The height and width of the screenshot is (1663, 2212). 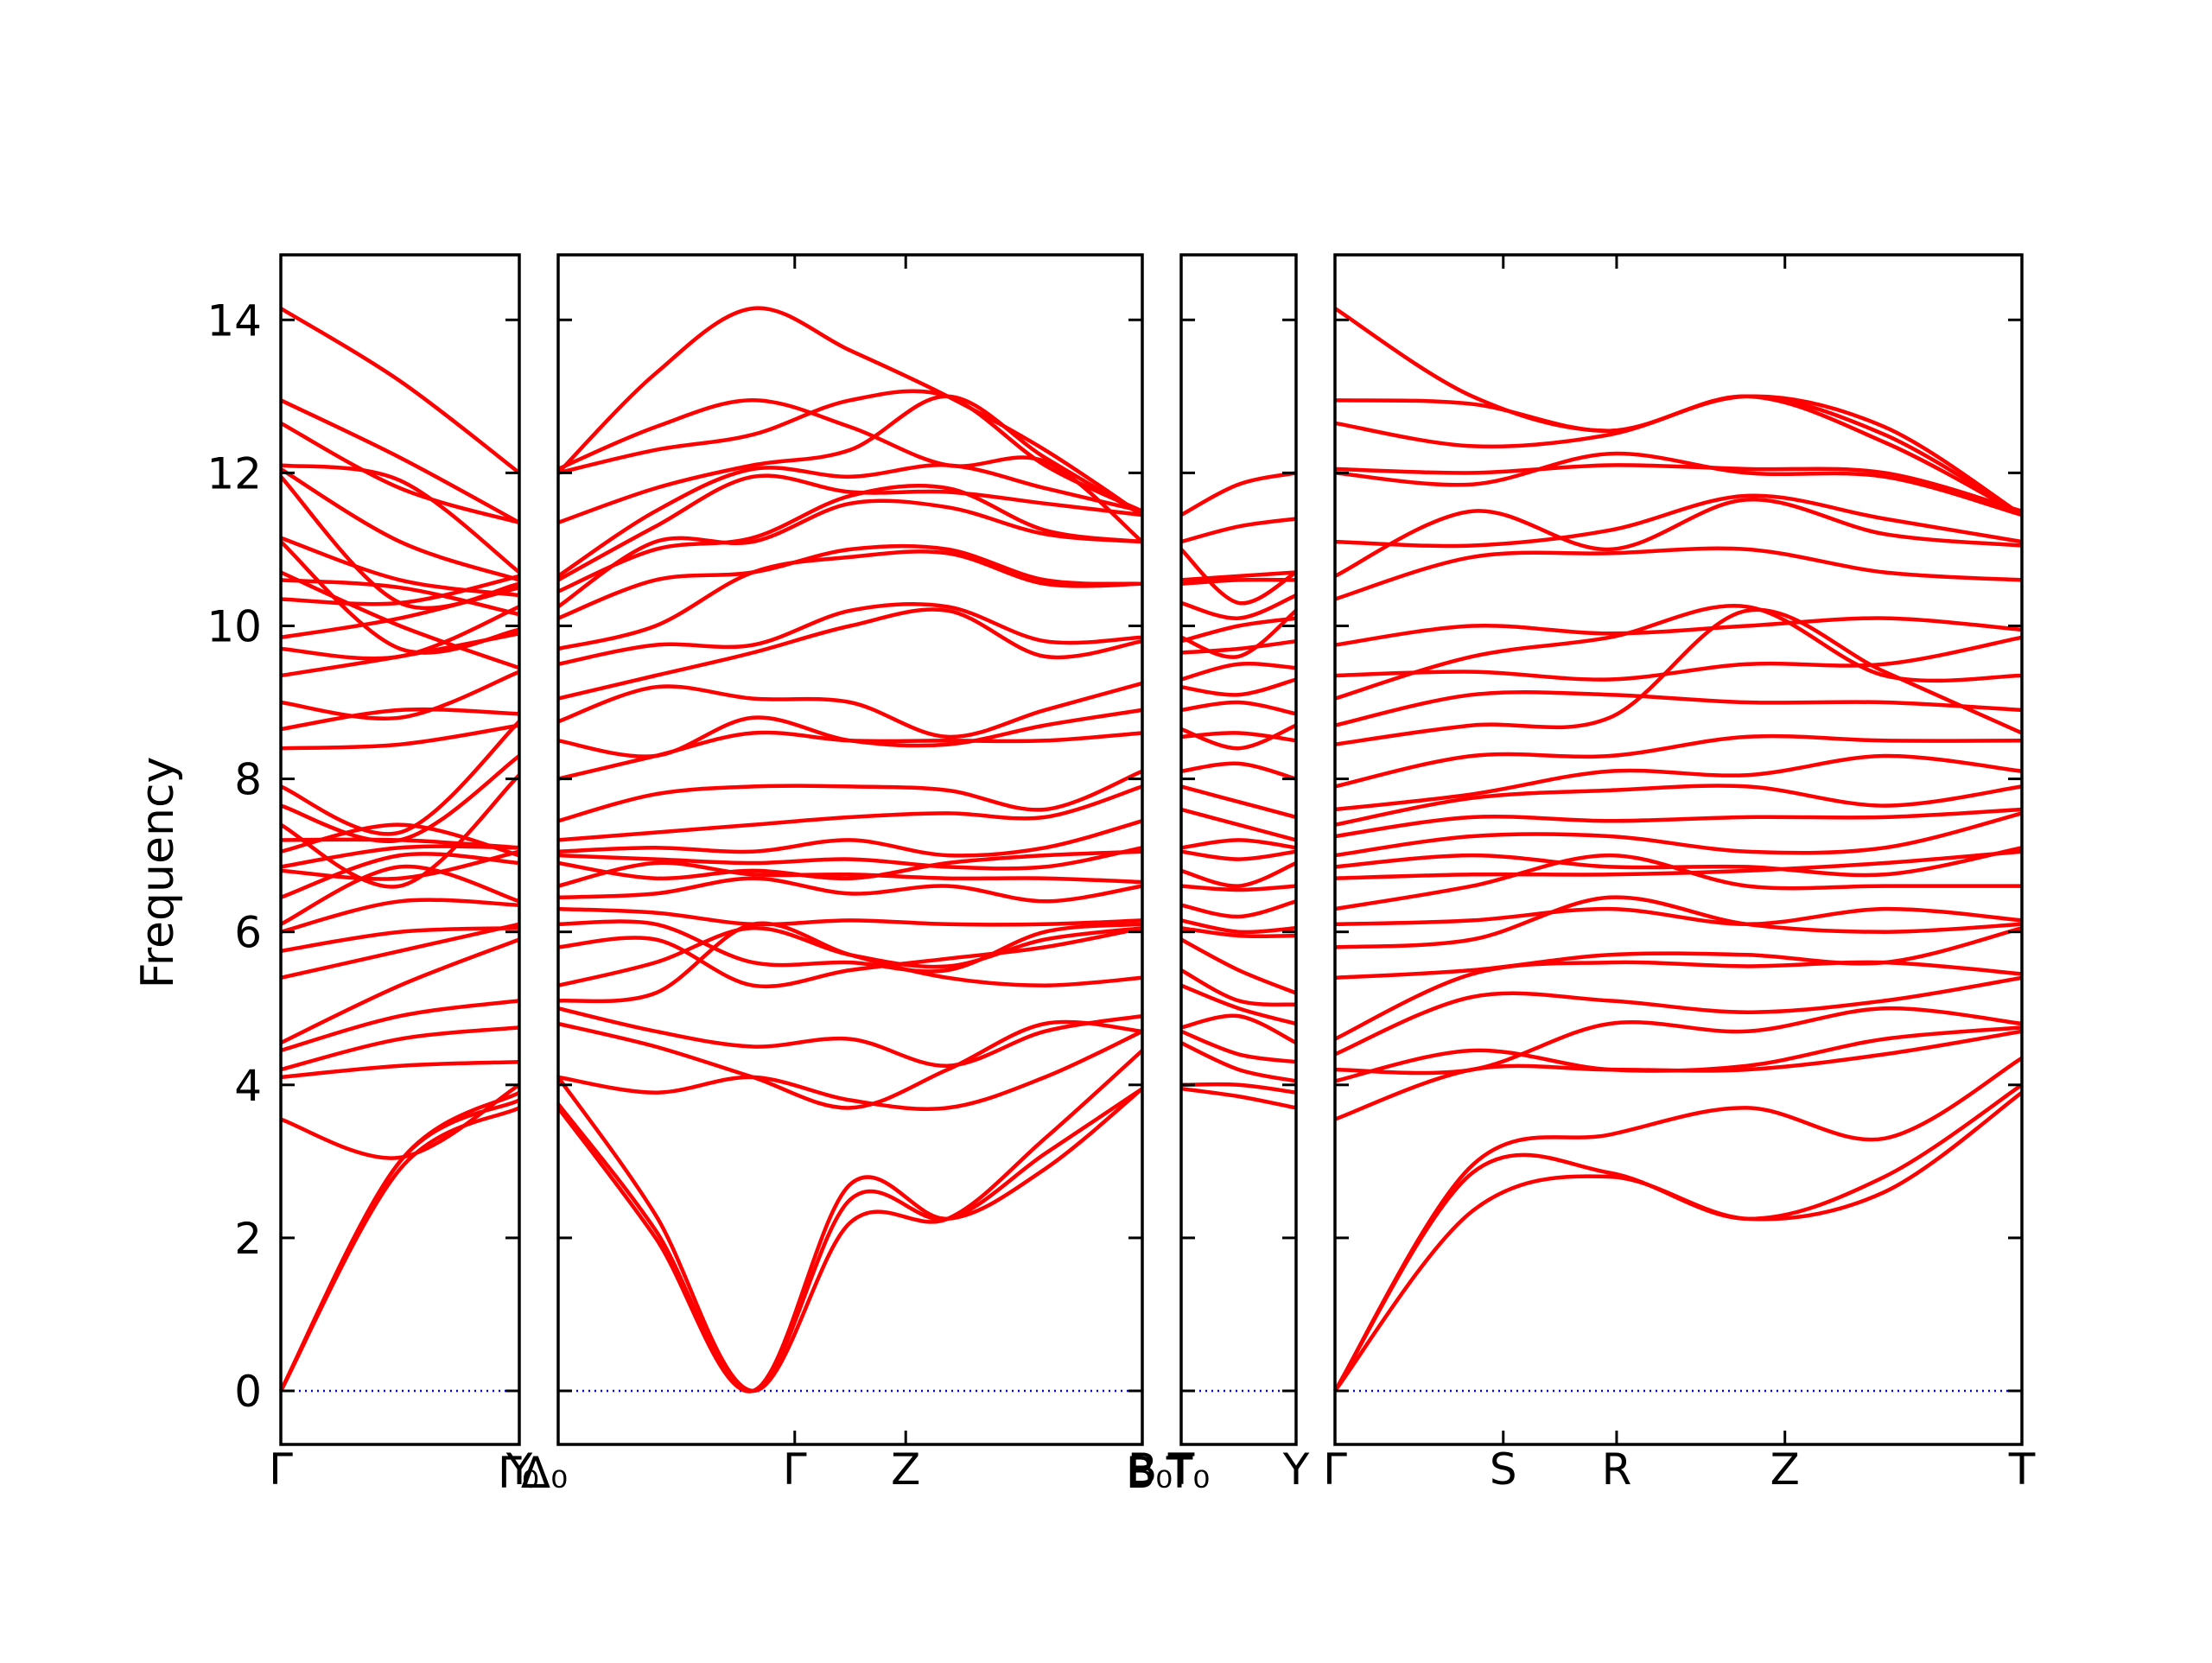 I want to click on y-tick-label-12: 12, so click(x=234, y=473).